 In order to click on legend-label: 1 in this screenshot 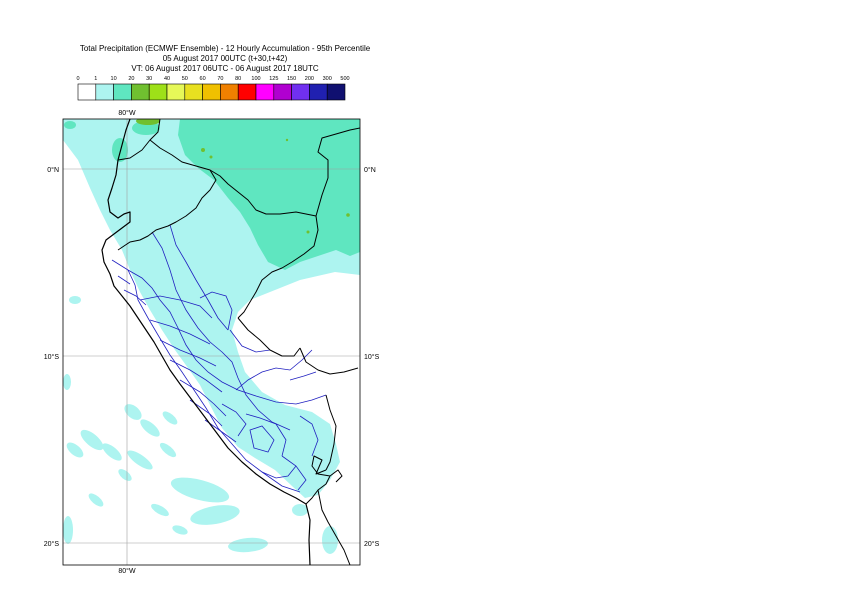, I will do `click(95, 79)`.